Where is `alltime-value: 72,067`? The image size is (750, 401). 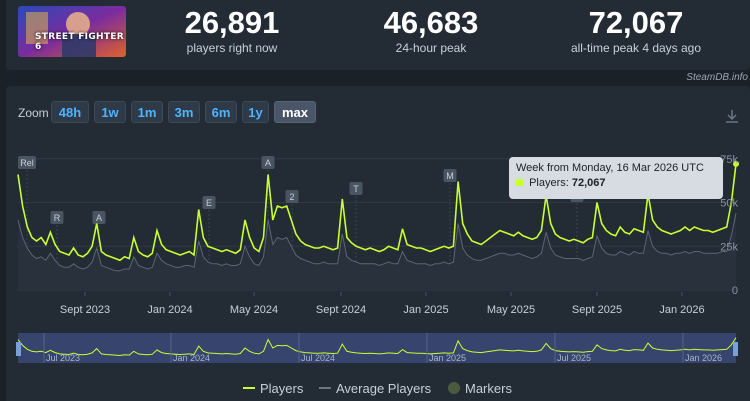 alltime-value: 72,067 is located at coordinates (636, 22).